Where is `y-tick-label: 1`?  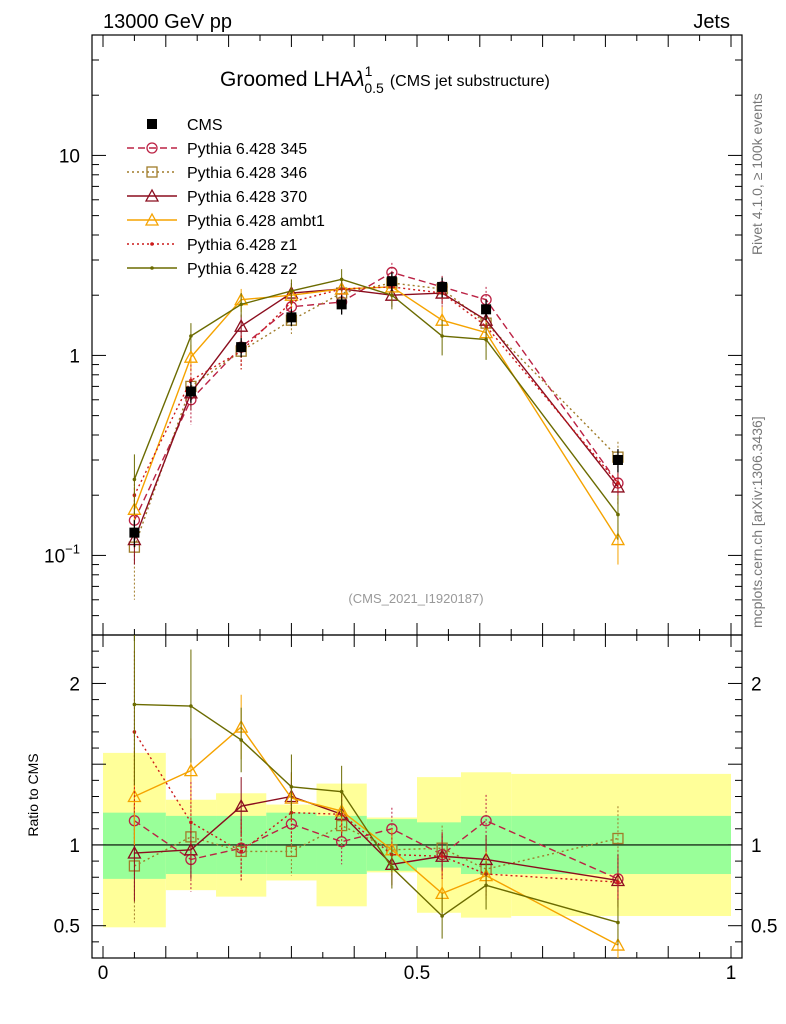
y-tick-label: 1 is located at coordinates (74, 356).